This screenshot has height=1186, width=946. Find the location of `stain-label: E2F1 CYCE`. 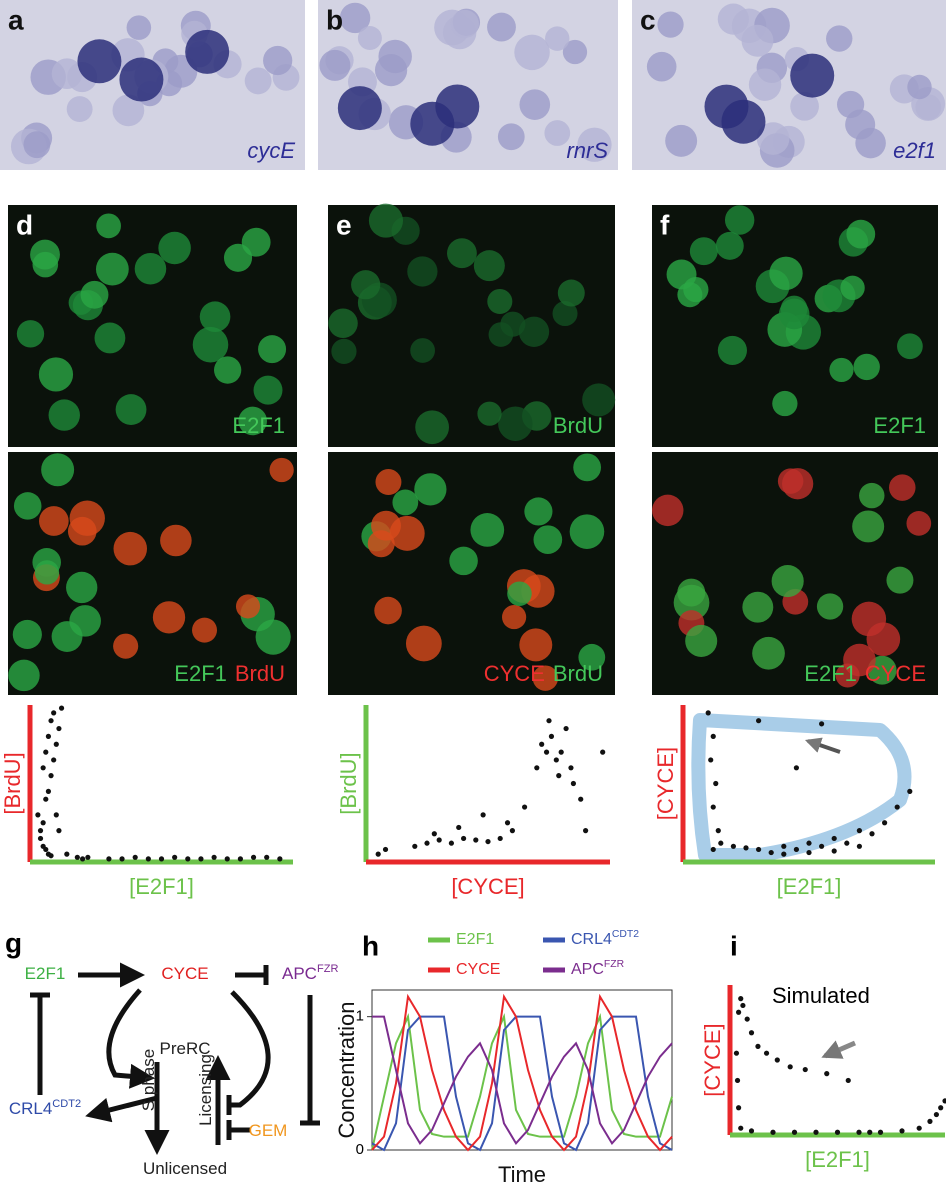

stain-label: E2F1 CYCE is located at coordinates (865, 673).